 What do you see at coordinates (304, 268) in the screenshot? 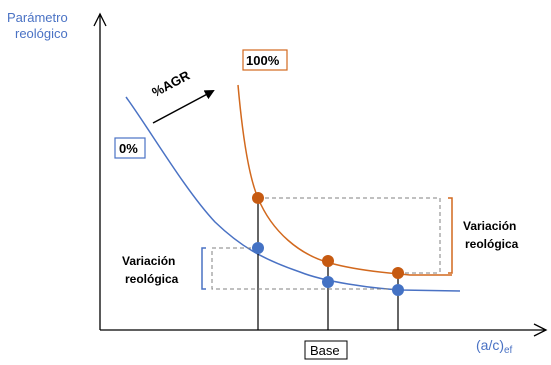
I see `dashed-left-box` at bounding box center [304, 268].